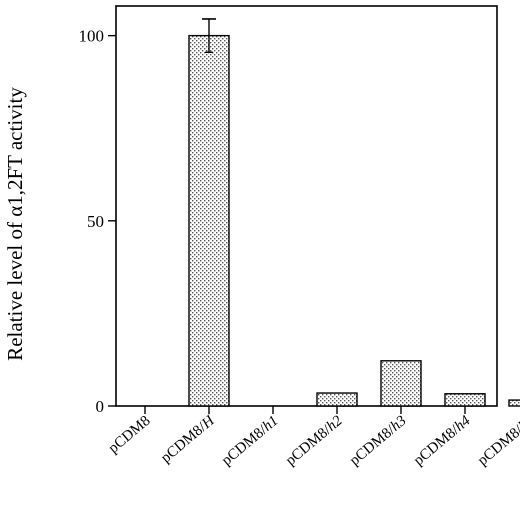 This screenshot has width=520, height=518. What do you see at coordinates (188, 439) in the screenshot?
I see `x-tick-label: pCDM8/H` at bounding box center [188, 439].